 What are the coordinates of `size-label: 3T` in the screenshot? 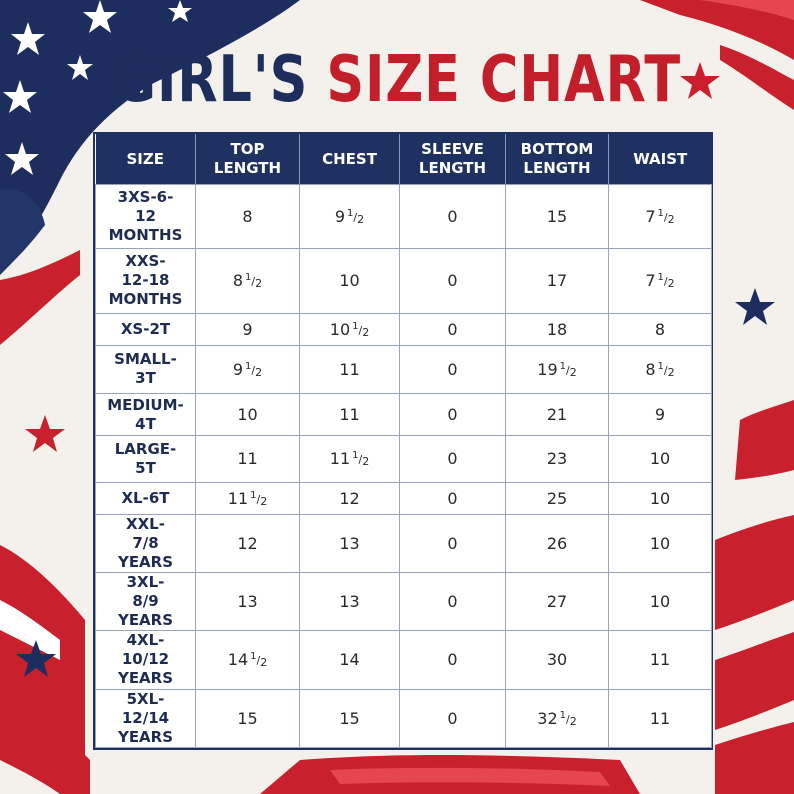 It's located at (145, 378).